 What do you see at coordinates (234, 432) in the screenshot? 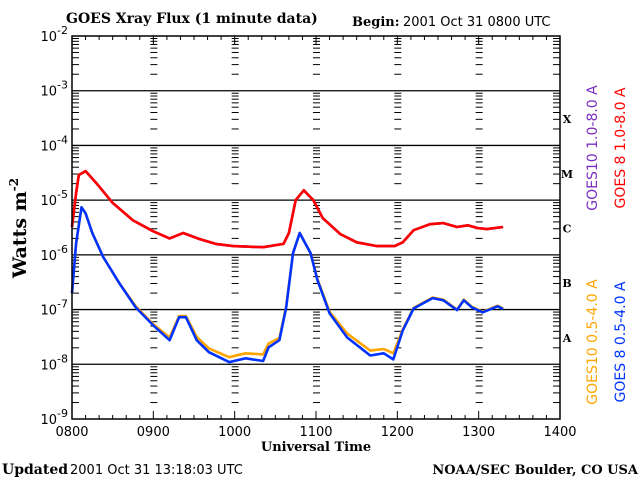
I see `x-tick-label: 1000` at bounding box center [234, 432].